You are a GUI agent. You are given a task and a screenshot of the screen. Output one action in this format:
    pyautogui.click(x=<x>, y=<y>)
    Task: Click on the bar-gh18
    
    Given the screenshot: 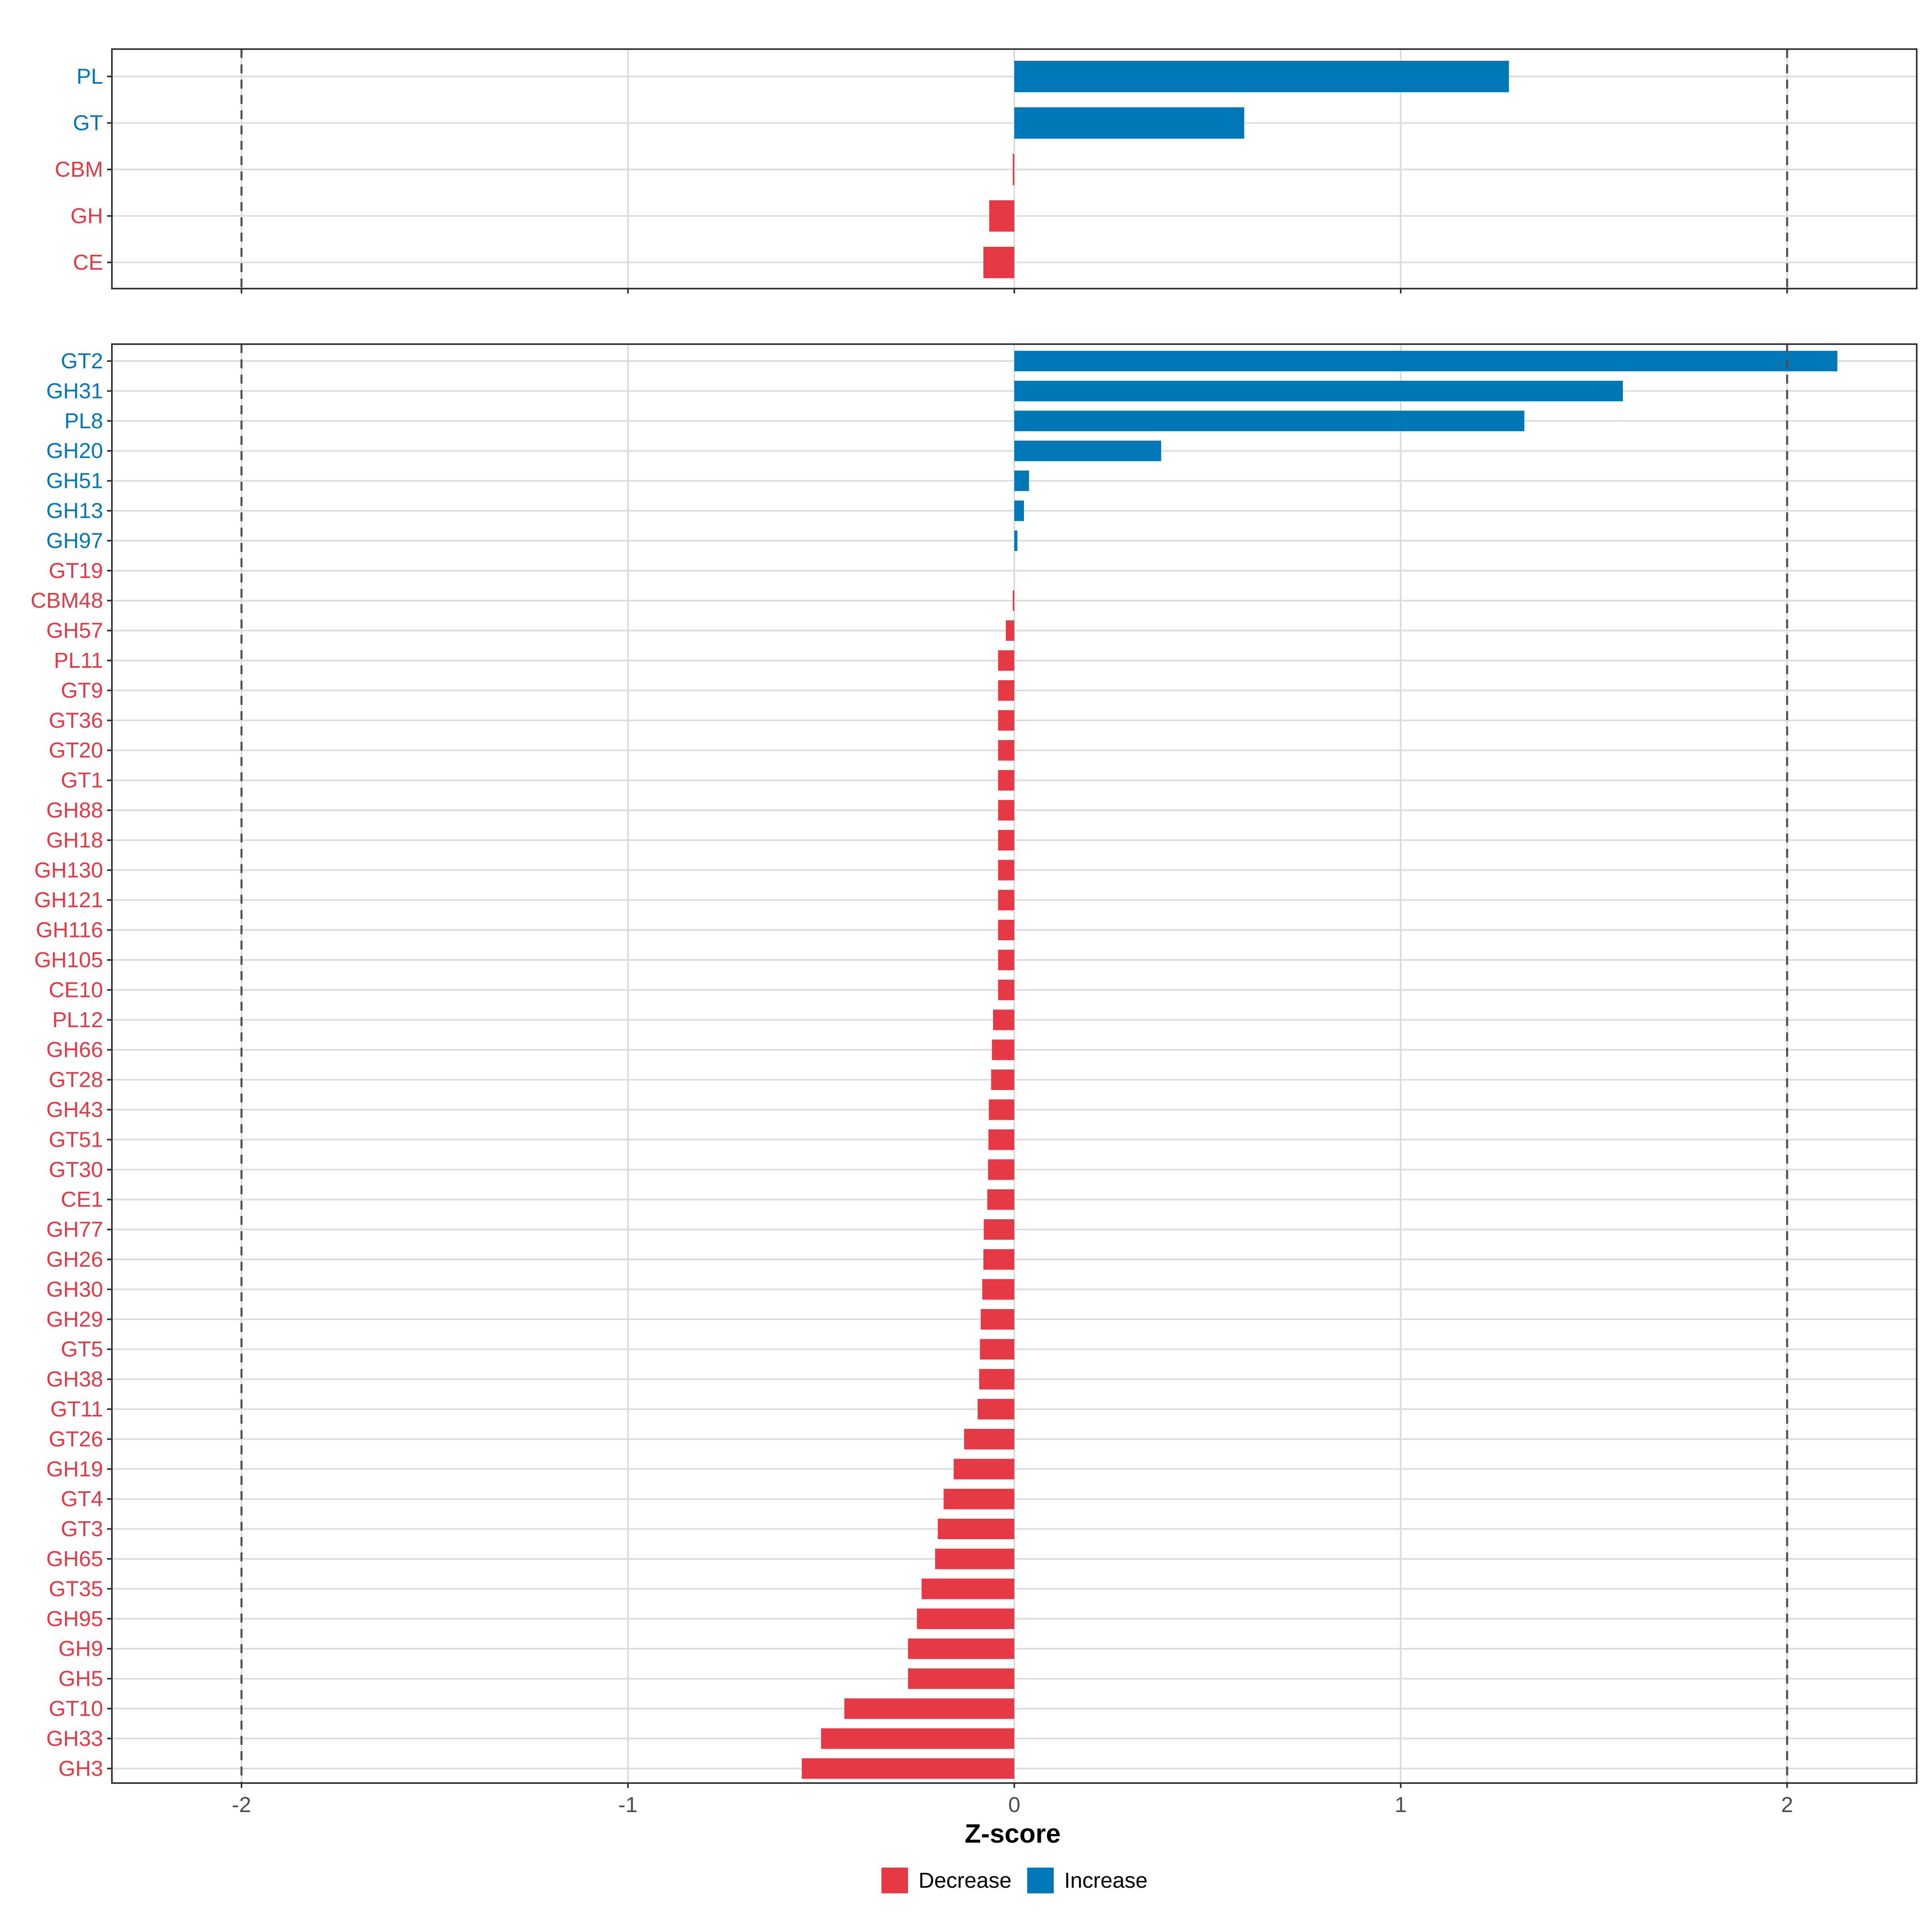 What is the action you would take?
    pyautogui.click(x=1006, y=840)
    